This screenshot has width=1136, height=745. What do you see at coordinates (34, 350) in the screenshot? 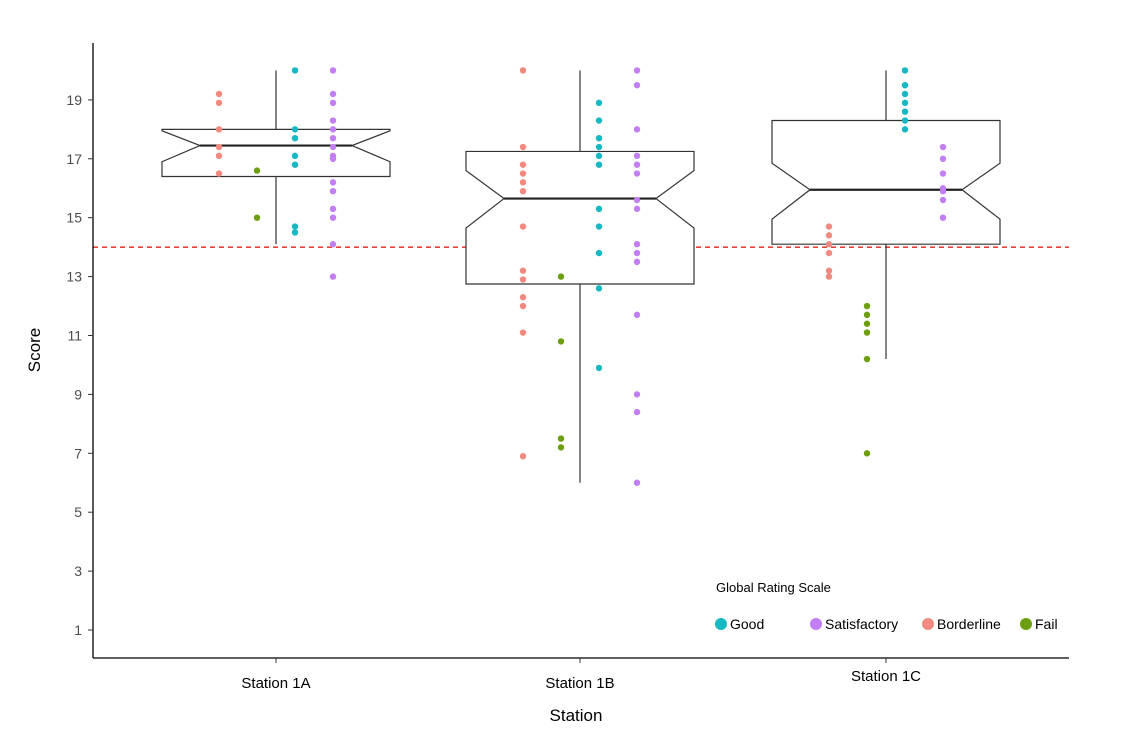
I see `y-axis-title: Score` at bounding box center [34, 350].